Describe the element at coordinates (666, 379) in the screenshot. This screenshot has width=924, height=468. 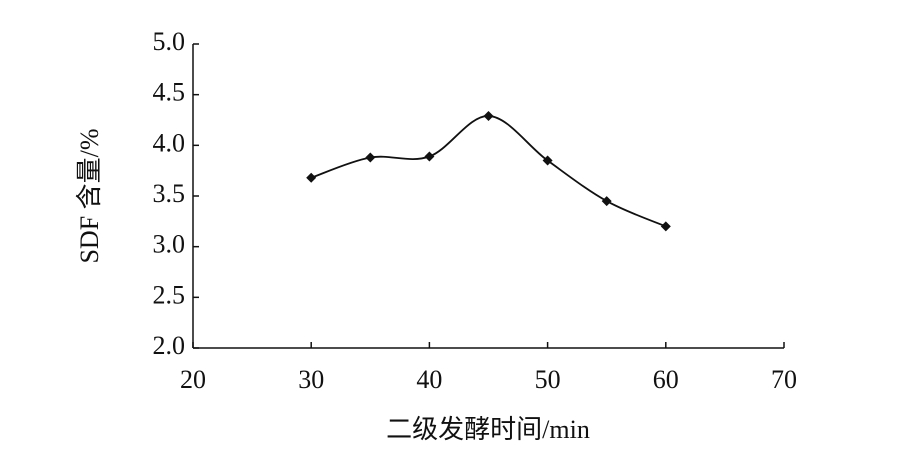
I see `x-tick-label: 60` at that location.